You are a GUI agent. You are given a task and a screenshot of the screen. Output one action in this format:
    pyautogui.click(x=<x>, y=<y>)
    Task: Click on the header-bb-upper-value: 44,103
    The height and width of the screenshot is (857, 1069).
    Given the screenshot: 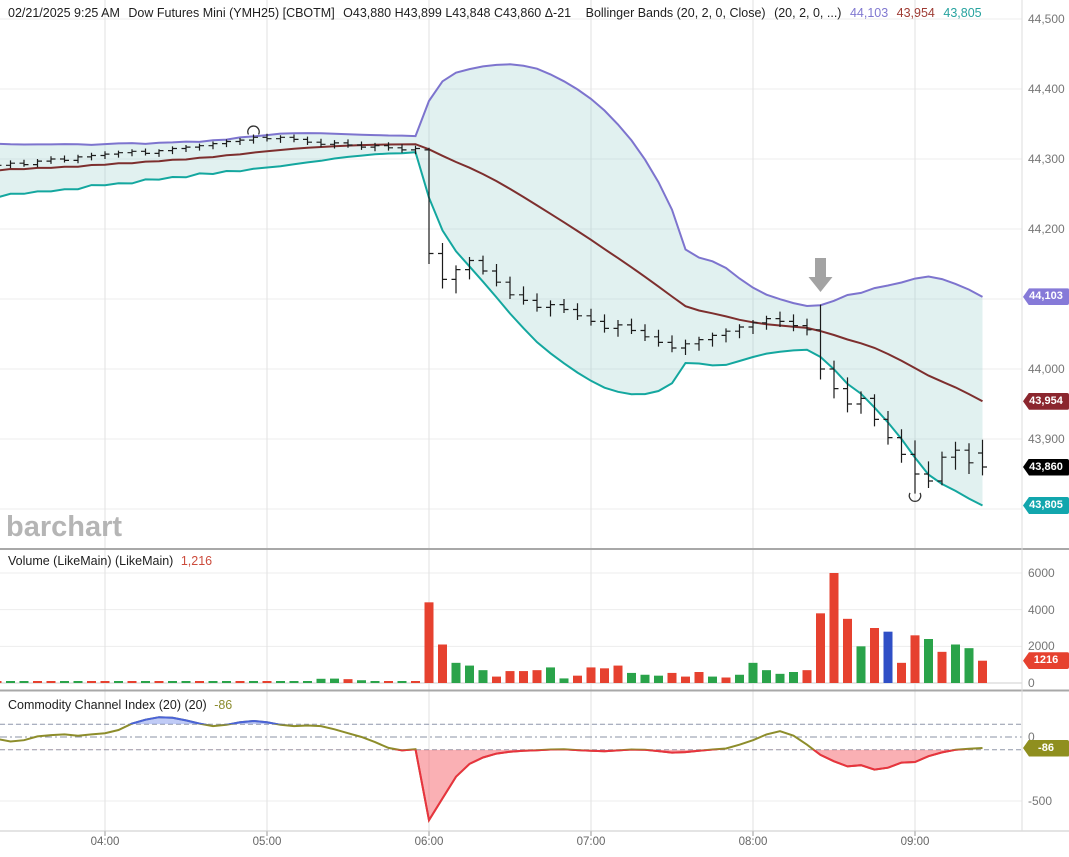 What is the action you would take?
    pyautogui.click(x=869, y=13)
    